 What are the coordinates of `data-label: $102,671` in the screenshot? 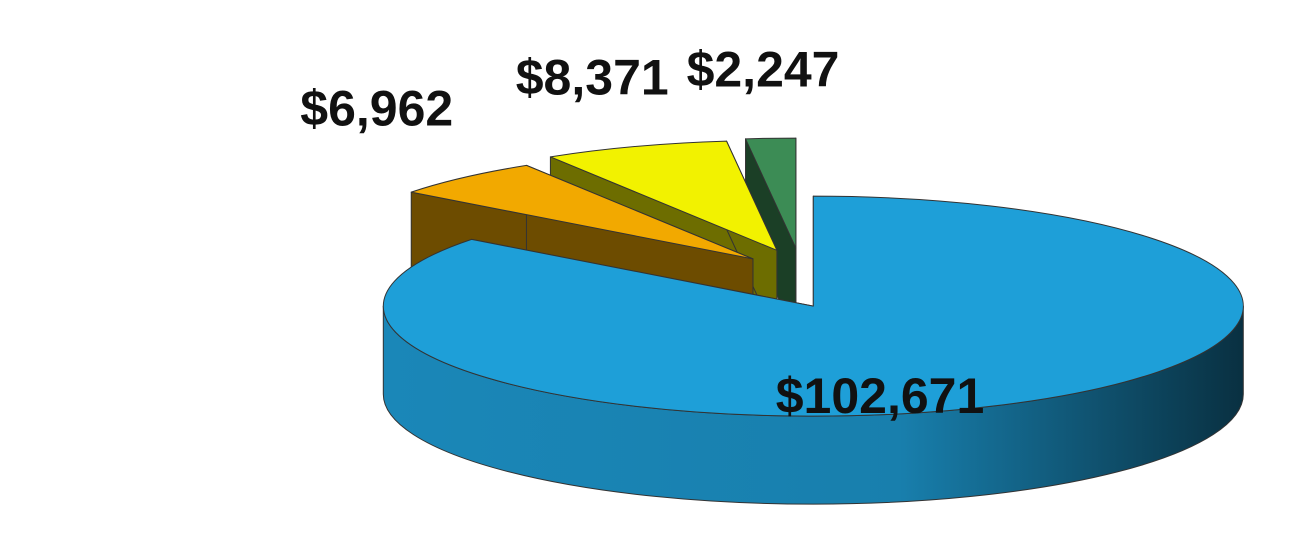 It's located at (880, 396).